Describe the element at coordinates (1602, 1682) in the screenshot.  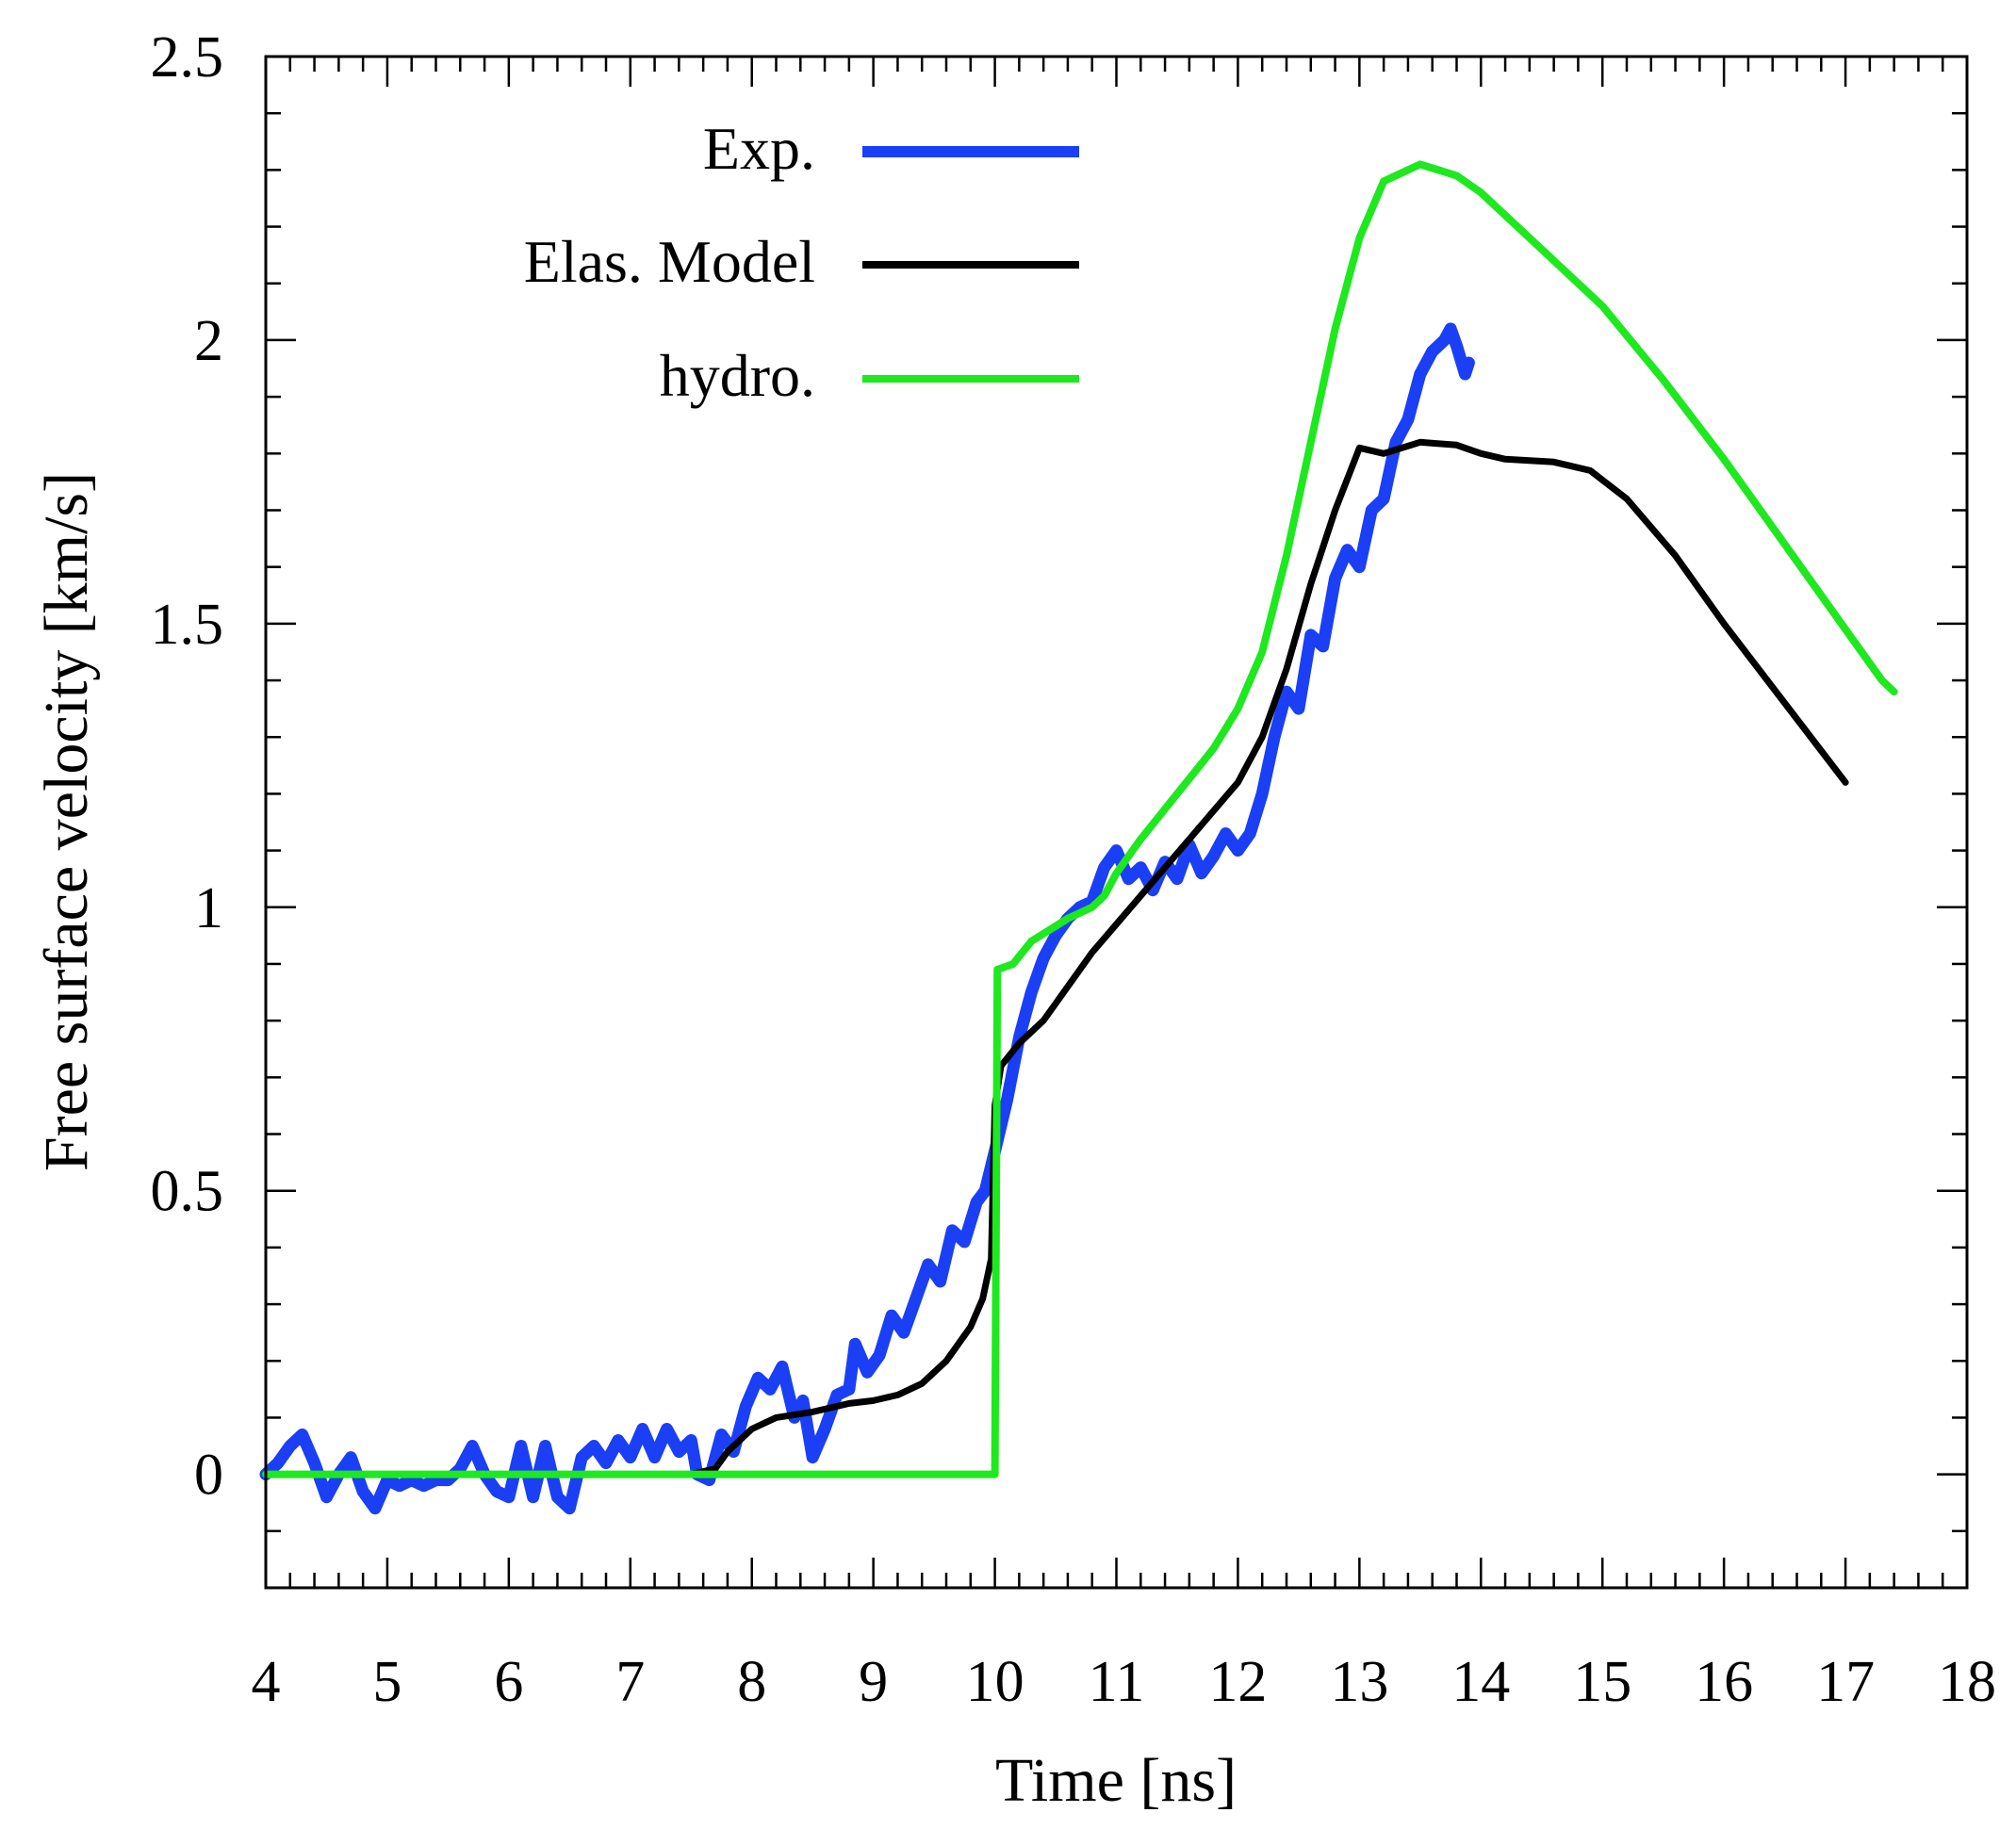
I see `x-tick-label: 15` at that location.